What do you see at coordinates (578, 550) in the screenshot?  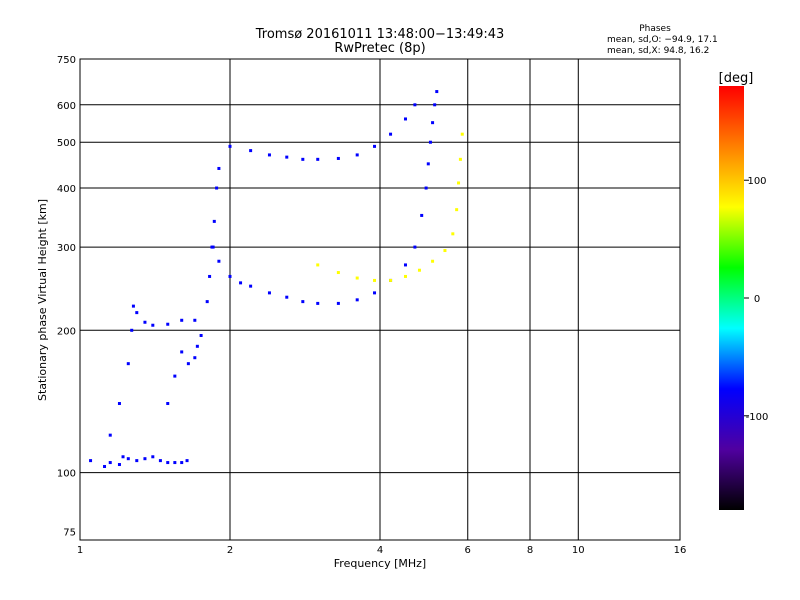 I see `x-tick-label: 10` at bounding box center [578, 550].